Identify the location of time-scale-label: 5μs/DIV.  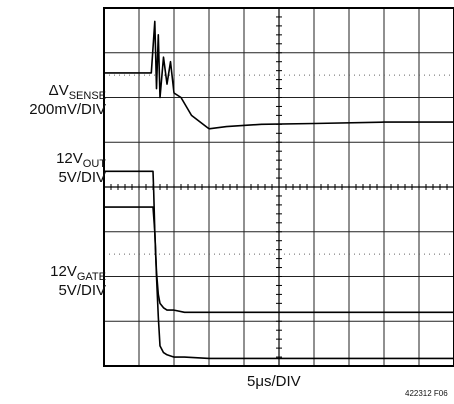
(274, 381).